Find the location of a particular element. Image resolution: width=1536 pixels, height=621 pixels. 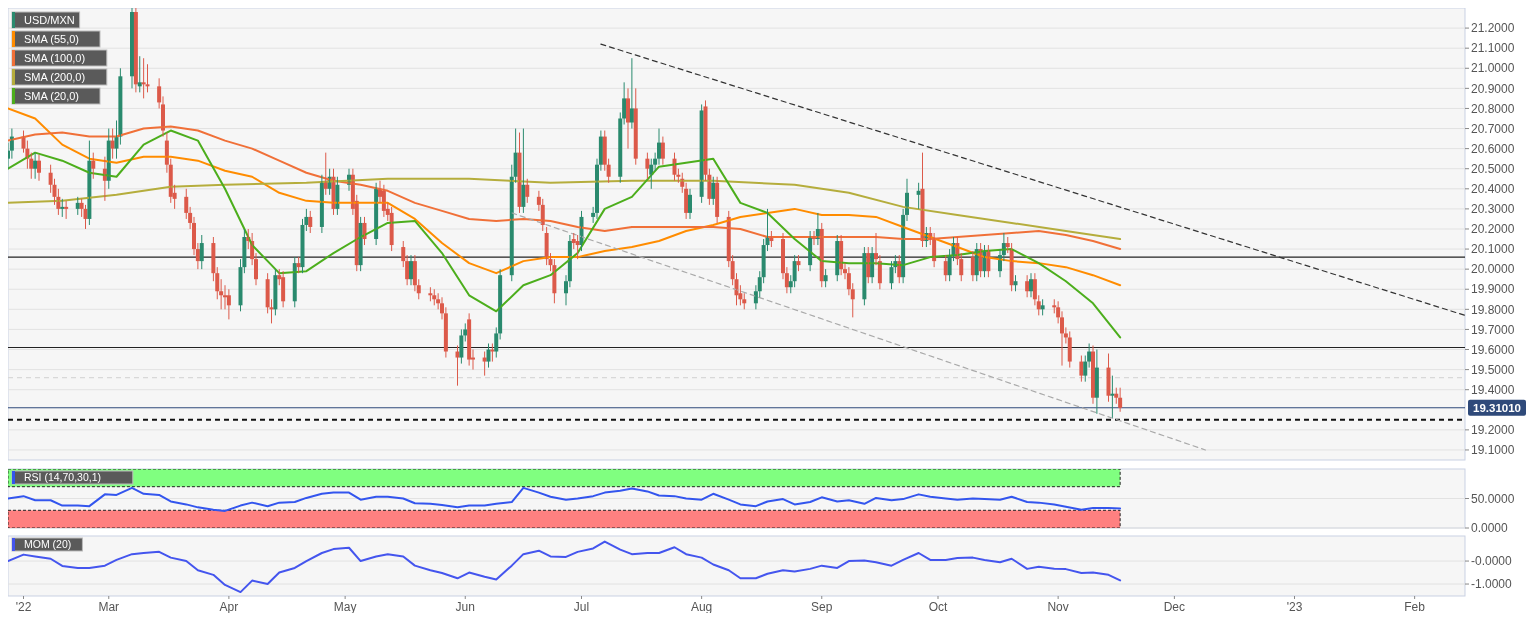

legend-label: SMA (55,0) is located at coordinates (52, 38).